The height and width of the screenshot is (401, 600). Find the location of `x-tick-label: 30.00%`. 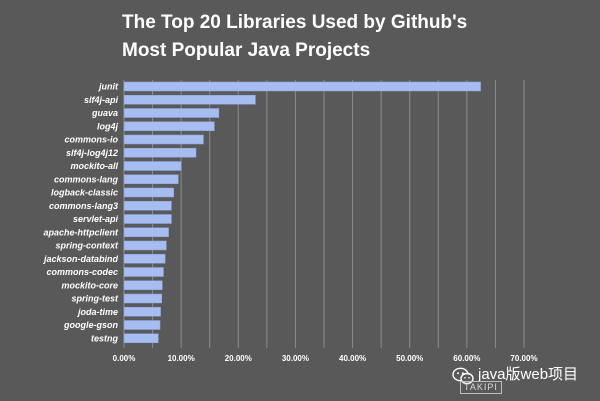

x-tick-label: 30.00% is located at coordinates (295, 358).